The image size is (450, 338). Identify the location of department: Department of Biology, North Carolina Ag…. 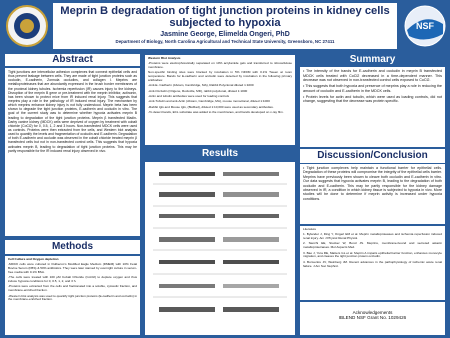
(225, 41).